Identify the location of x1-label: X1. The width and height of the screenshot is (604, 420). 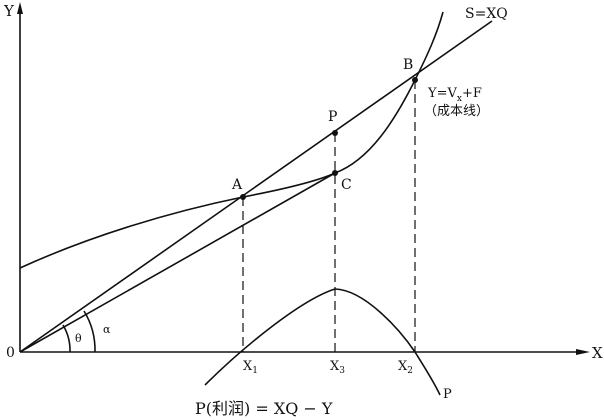
(250, 367).